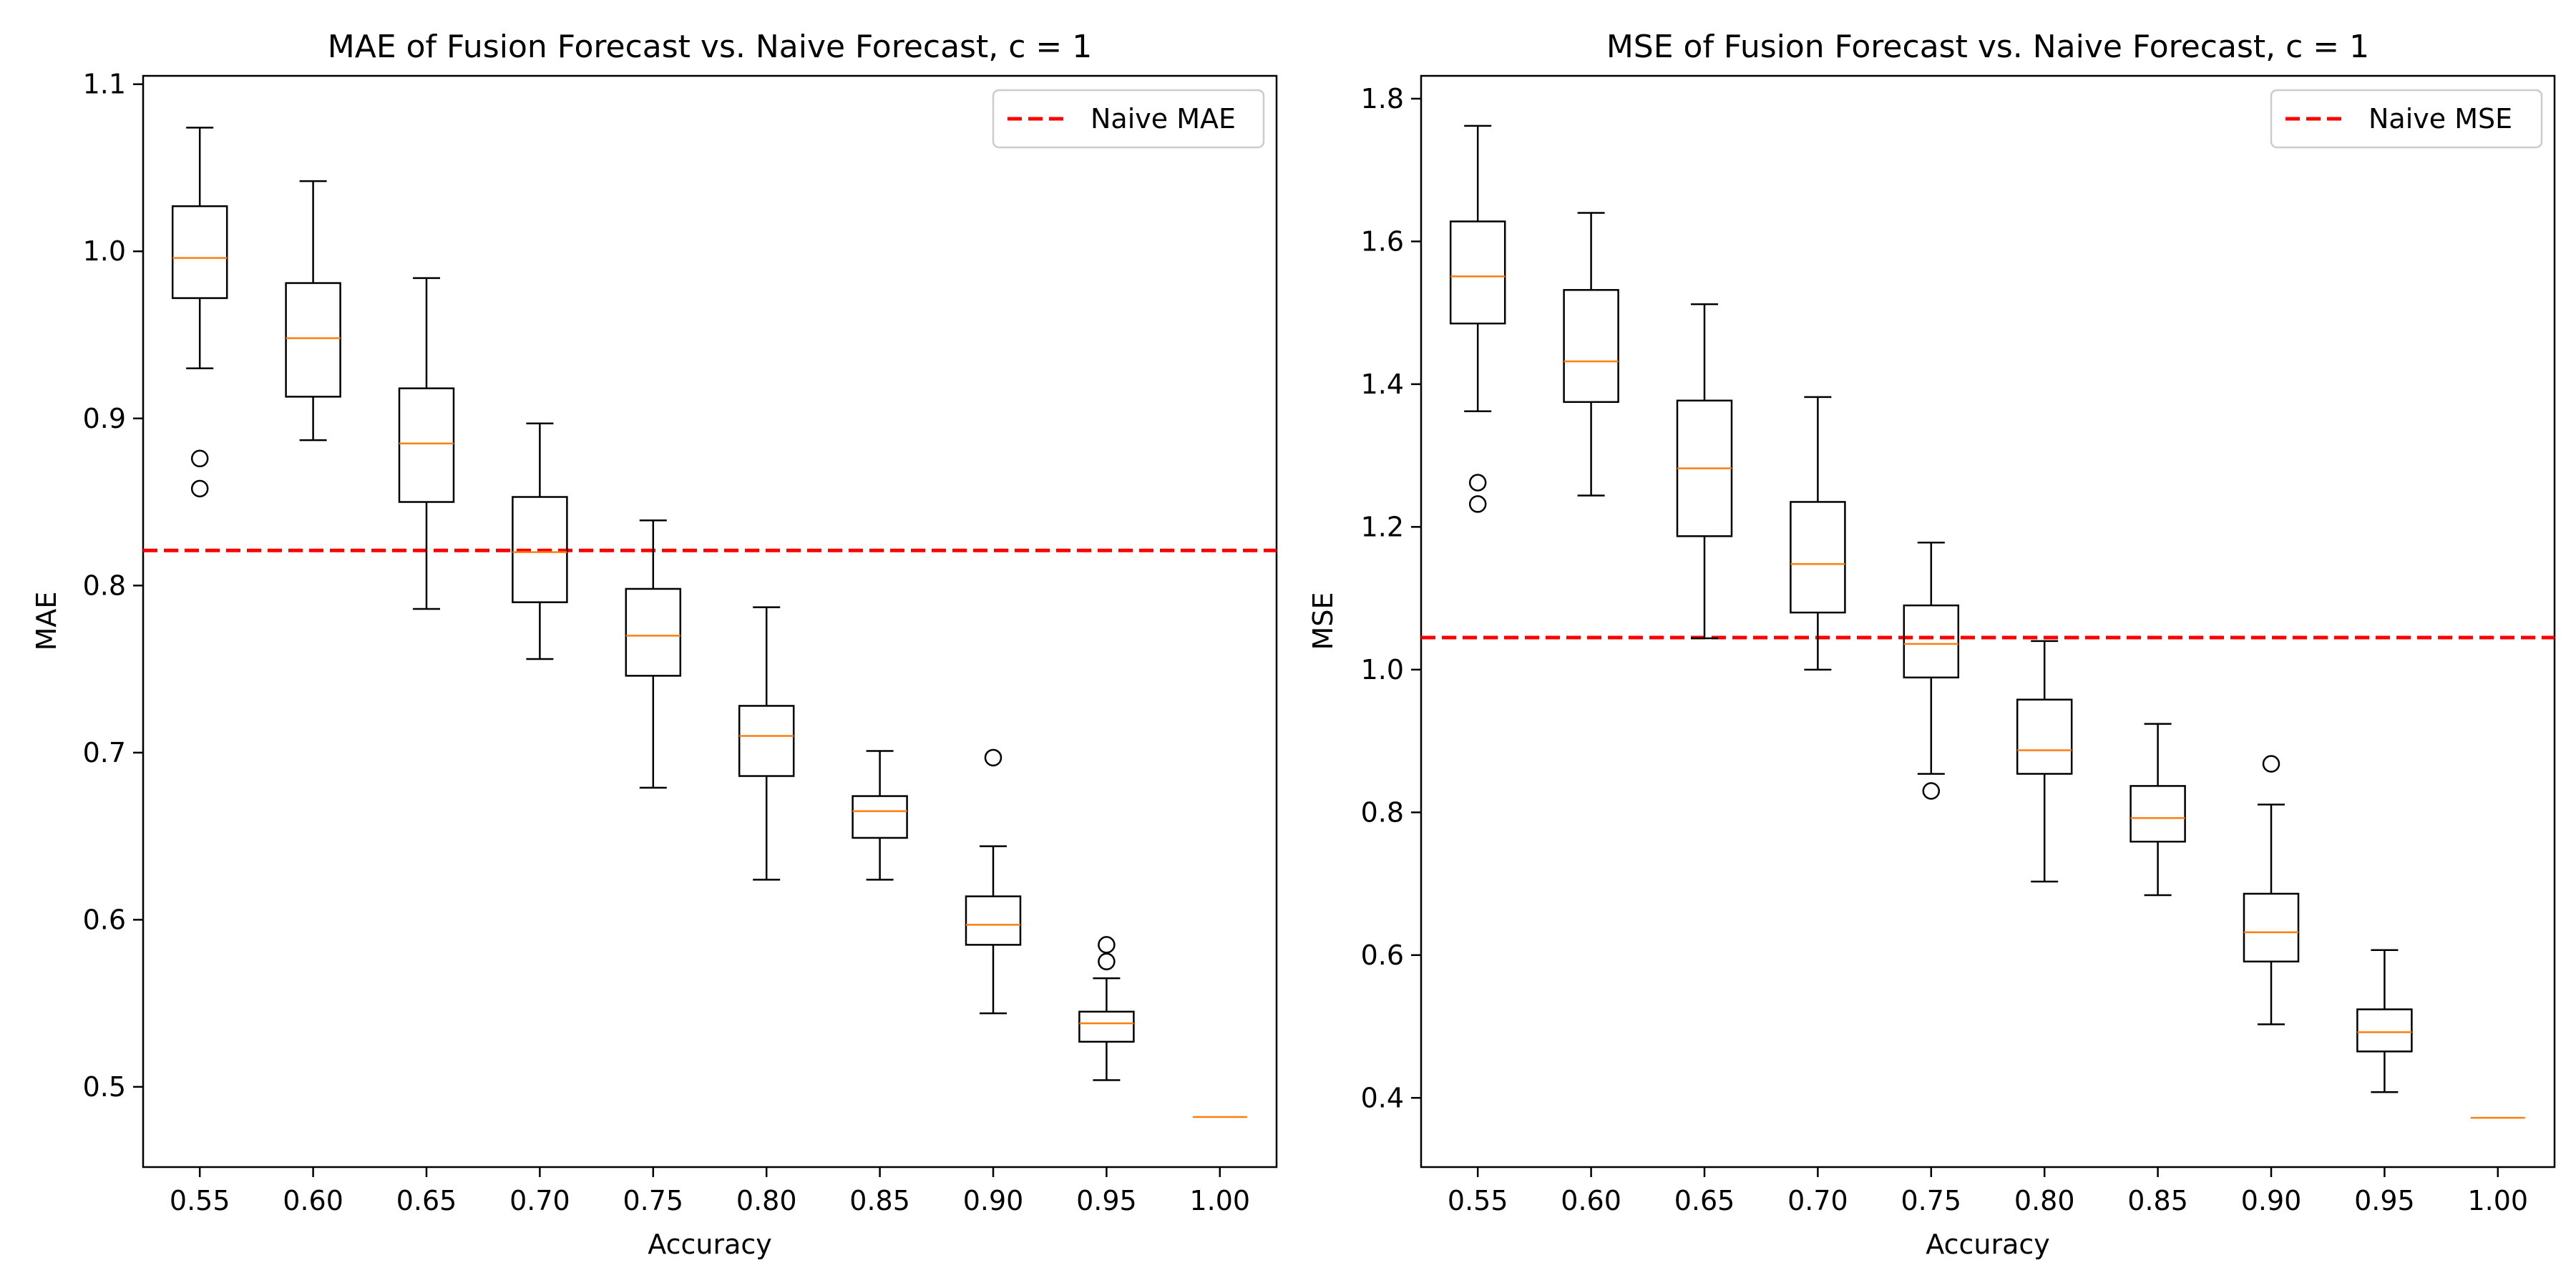 This screenshot has height=1288, width=2576. I want to click on mse-legend-frame, so click(2406, 119).